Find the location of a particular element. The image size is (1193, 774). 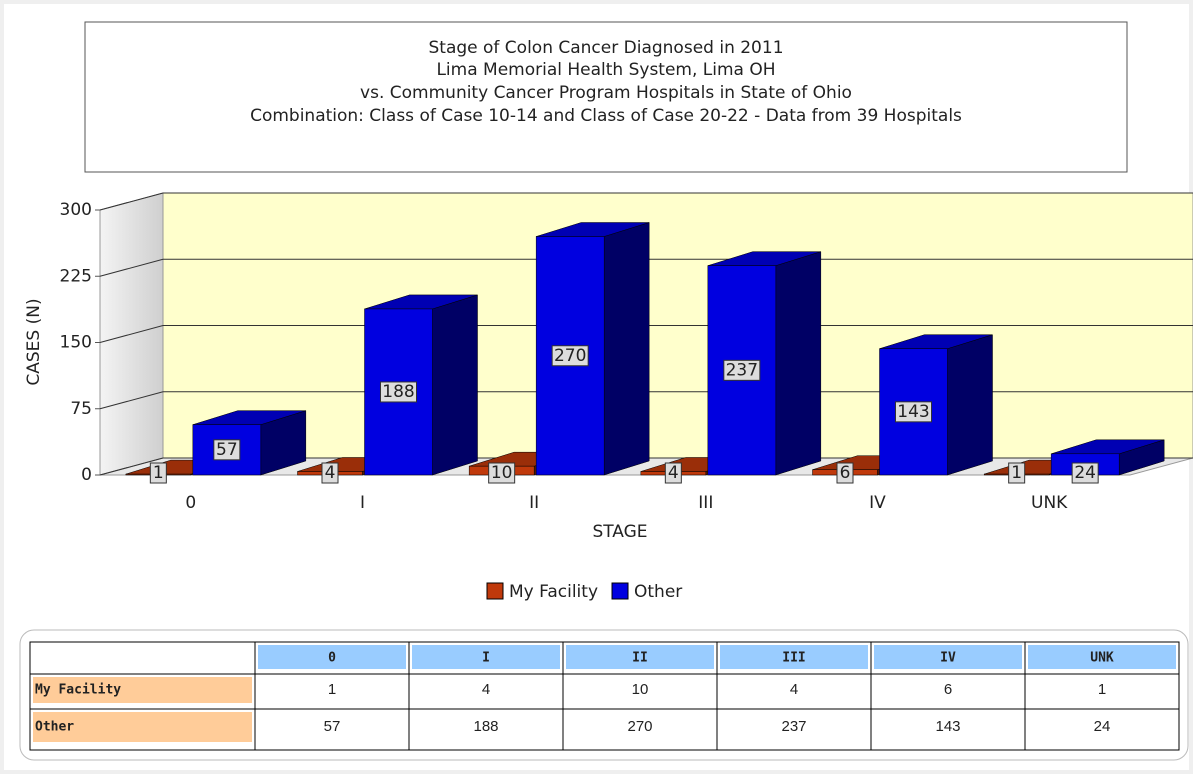

value-label: 143 is located at coordinates (913, 412).